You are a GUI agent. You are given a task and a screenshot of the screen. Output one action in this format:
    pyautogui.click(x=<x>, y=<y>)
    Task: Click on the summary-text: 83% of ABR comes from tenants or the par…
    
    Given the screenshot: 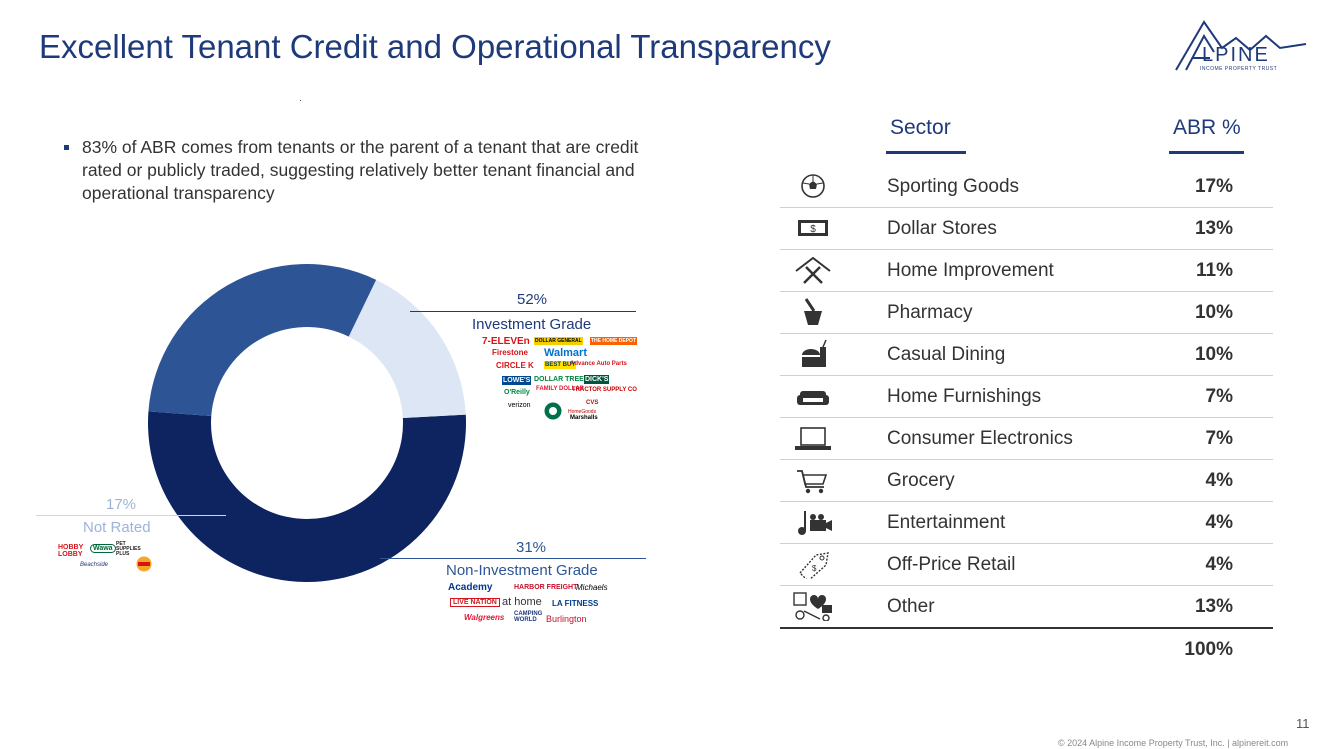 What is the action you would take?
    pyautogui.click(x=360, y=170)
    